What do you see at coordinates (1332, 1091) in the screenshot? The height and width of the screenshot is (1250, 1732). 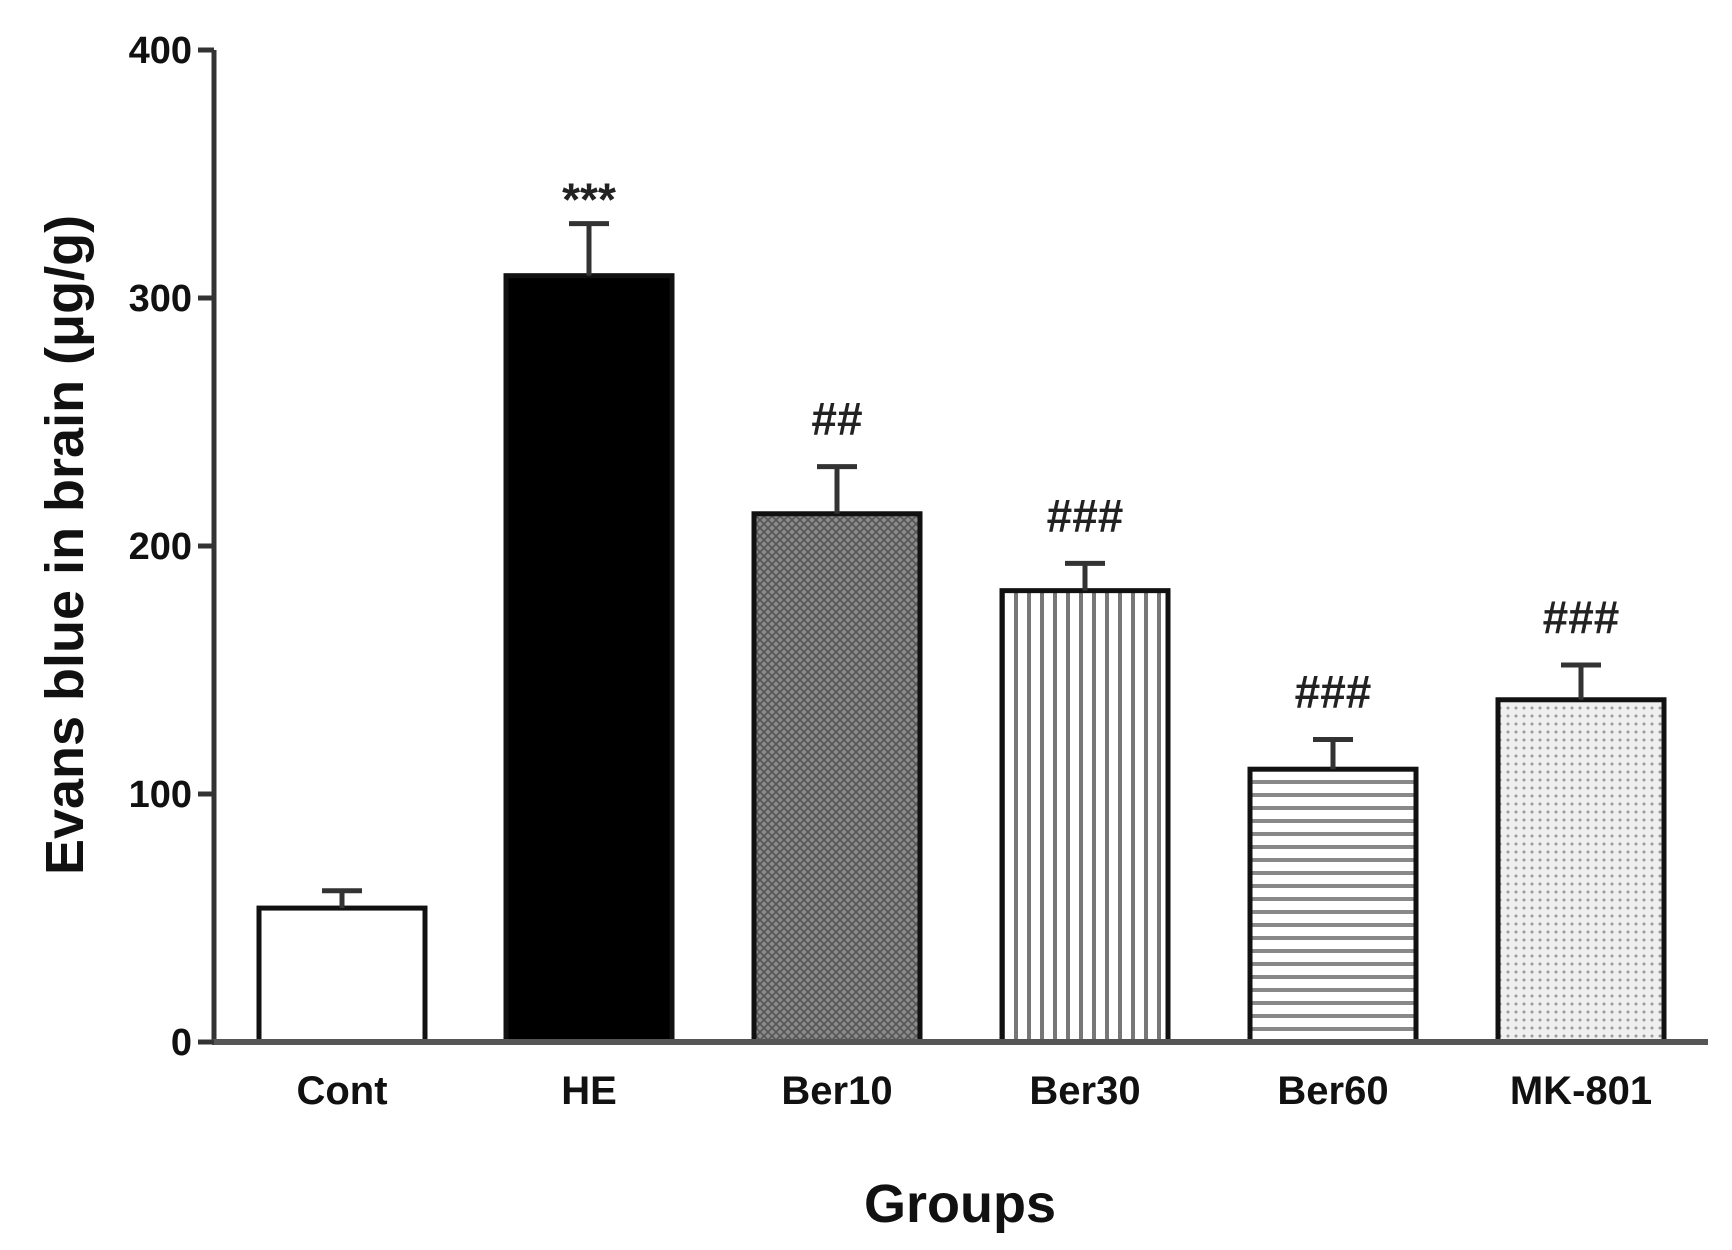 I see `x-tick-label: Ber60` at bounding box center [1332, 1091].